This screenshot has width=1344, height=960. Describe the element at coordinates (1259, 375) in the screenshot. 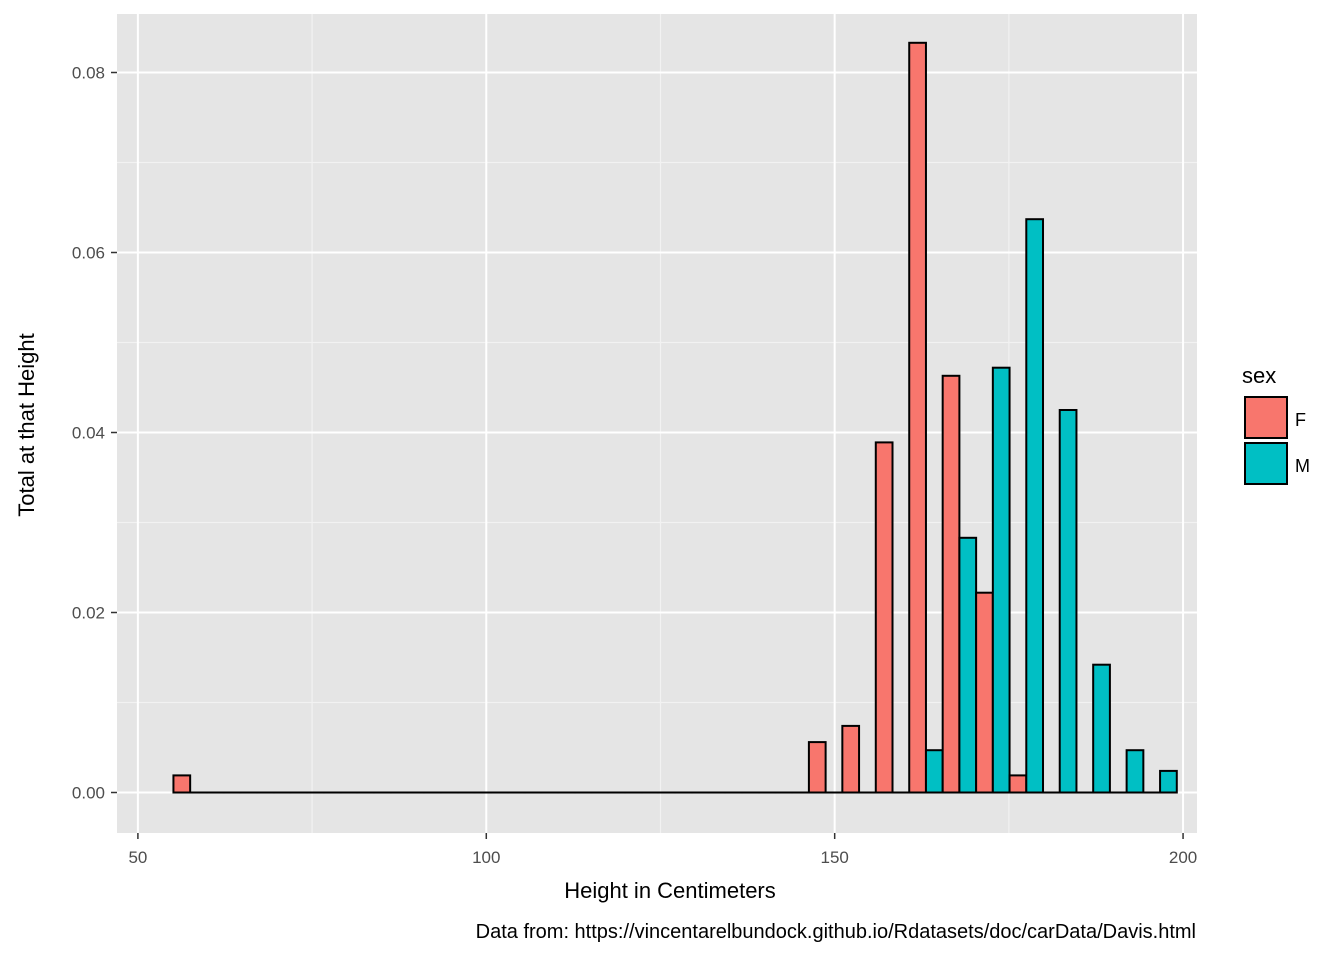

I see `legend-title: sex` at that location.